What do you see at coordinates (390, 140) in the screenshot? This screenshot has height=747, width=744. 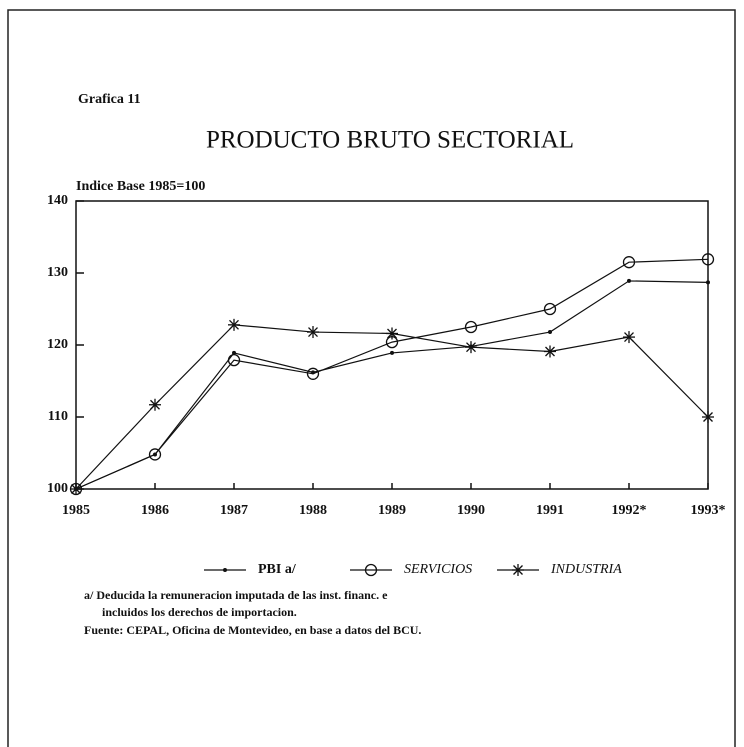 I see `chart-title: PRODUCTO BRUTO SECTORIAL` at bounding box center [390, 140].